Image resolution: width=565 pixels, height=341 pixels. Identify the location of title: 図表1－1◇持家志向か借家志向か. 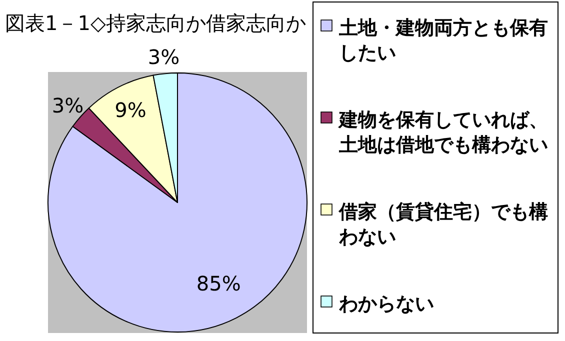
(155, 23).